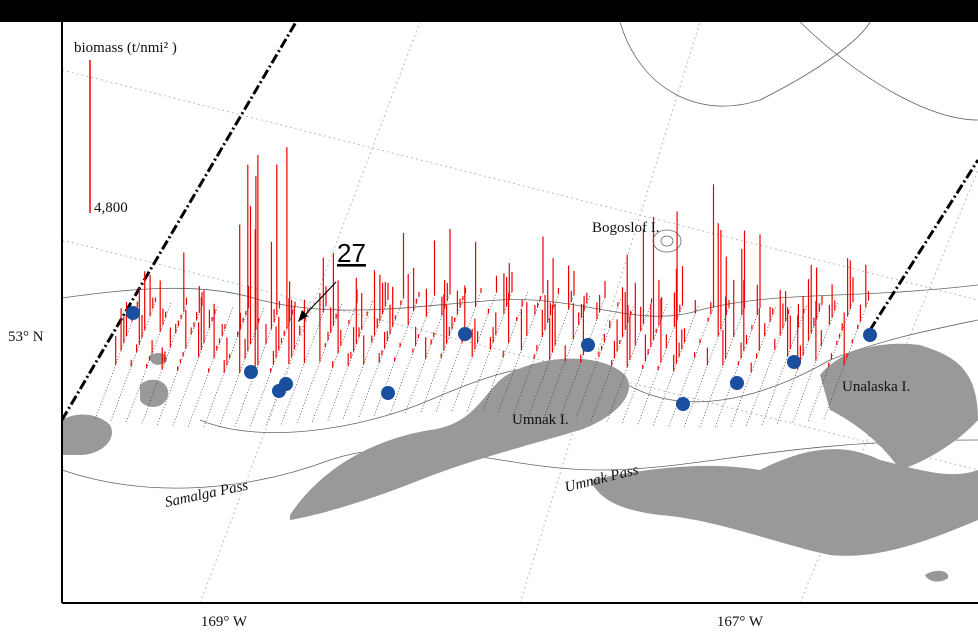 The image size is (978, 633). I want to click on umnak-label: Umnak I., so click(540, 420).